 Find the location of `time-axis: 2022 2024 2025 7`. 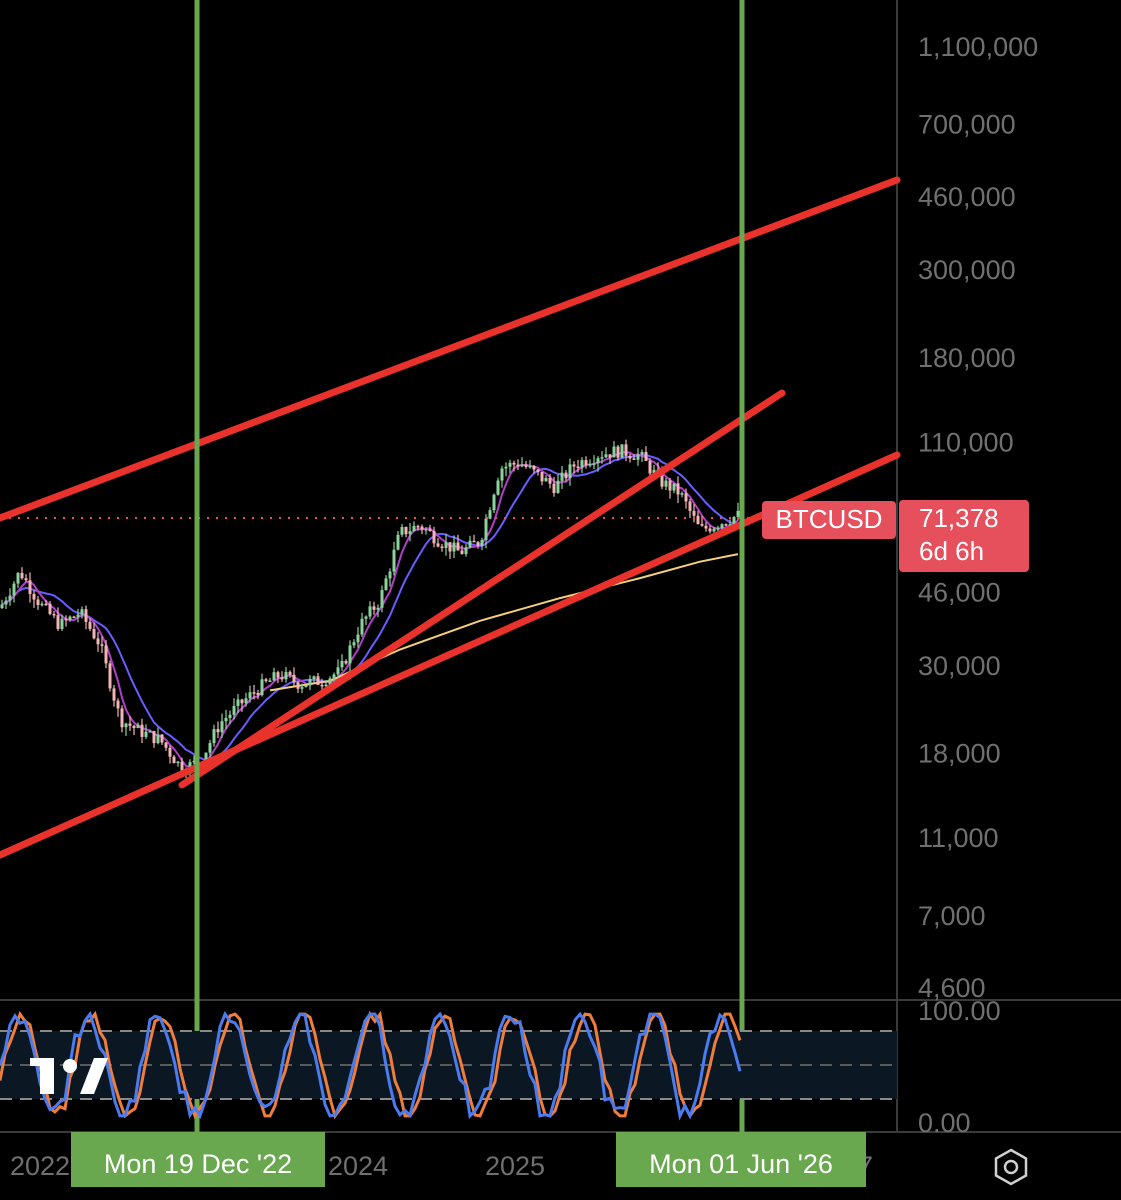

time-axis: 2022 2024 2025 7 is located at coordinates (441, 1166).